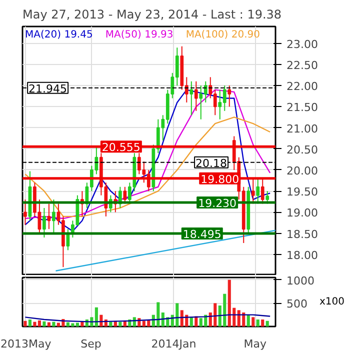 This screenshot has height=353, width=347. Describe the element at coordinates (302, 192) in the screenshot. I see `y-tick-label: 19.50` at that location.